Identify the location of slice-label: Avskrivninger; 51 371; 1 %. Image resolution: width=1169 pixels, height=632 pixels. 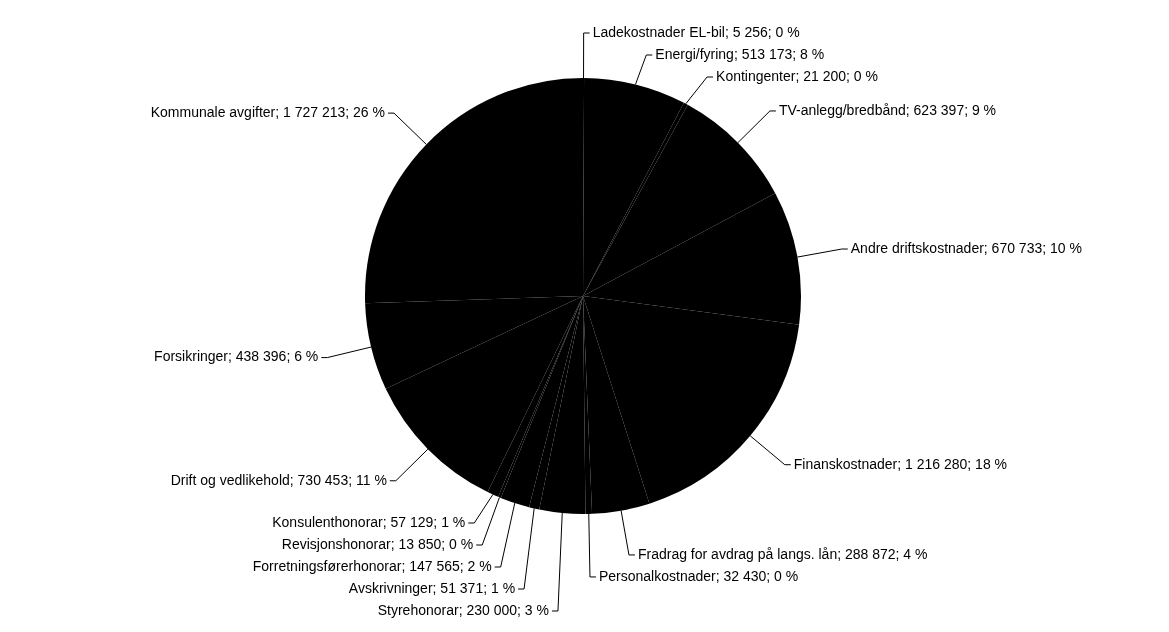
(432, 587).